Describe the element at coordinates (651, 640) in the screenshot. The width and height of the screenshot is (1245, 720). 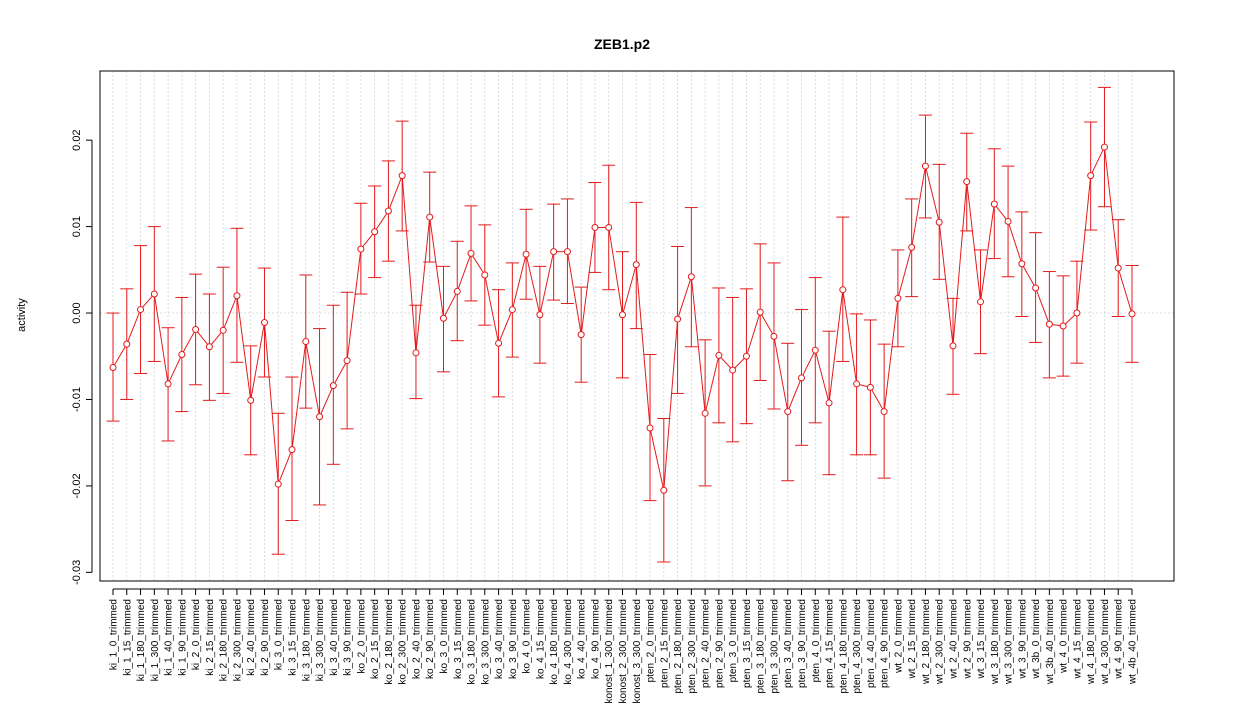
I see `x-tick-label: pten_2_0_trimmed` at that location.